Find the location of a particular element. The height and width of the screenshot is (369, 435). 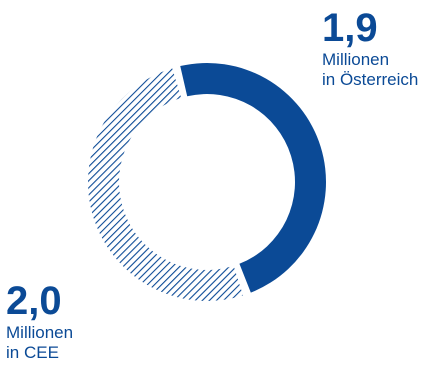

cee-region-label: in CEE is located at coordinates (32, 352).